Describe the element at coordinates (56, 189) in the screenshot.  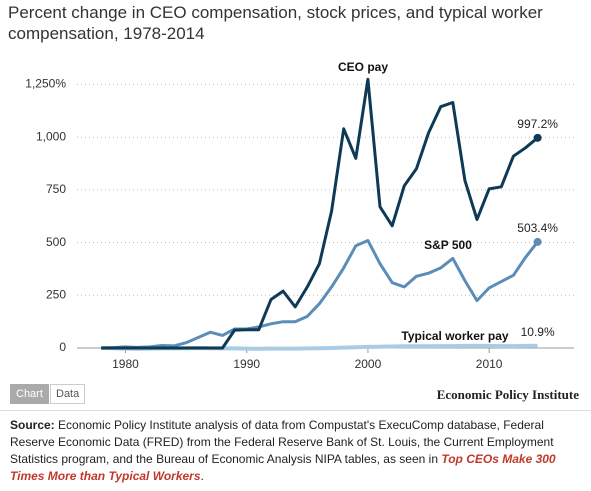
I see `y-tick-label: 750` at that location.